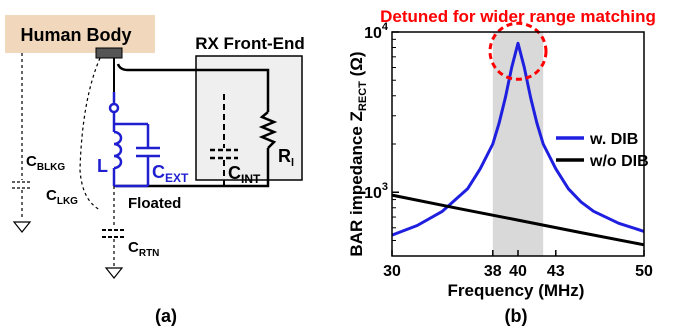 This screenshot has height=330, width=688. I want to click on rx-frontend-label: RX Front-End, so click(250, 43).